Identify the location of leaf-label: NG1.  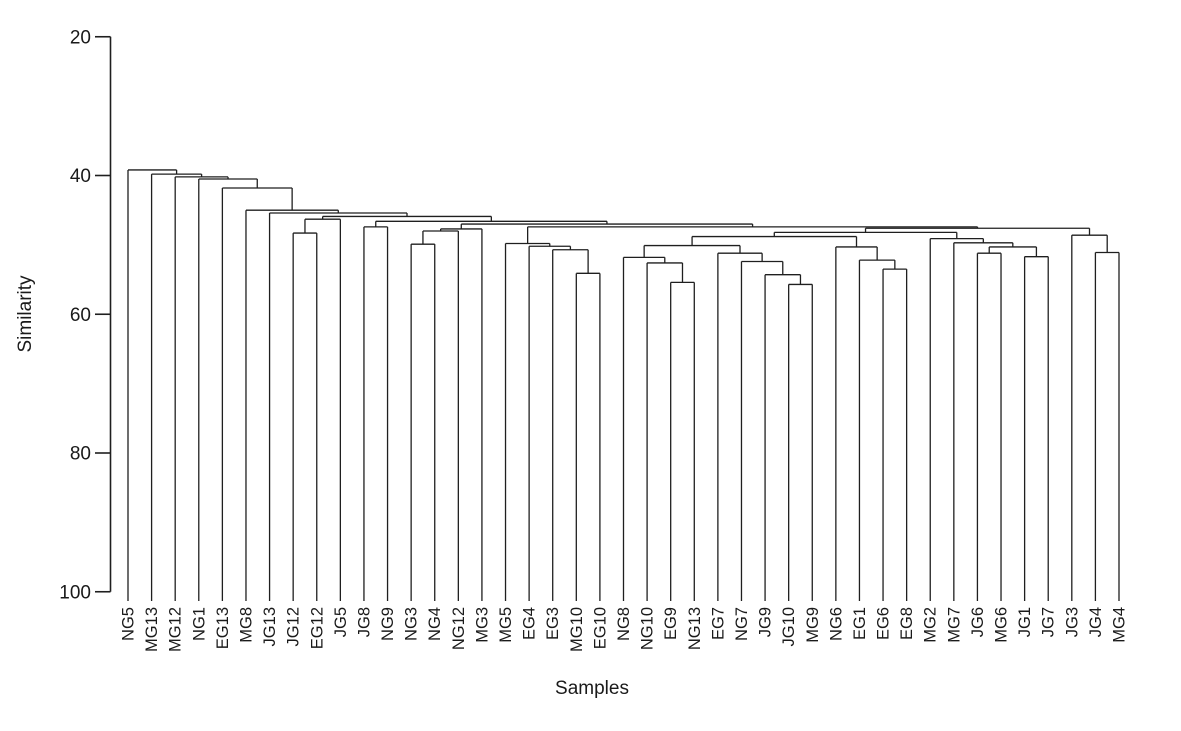
(199, 624).